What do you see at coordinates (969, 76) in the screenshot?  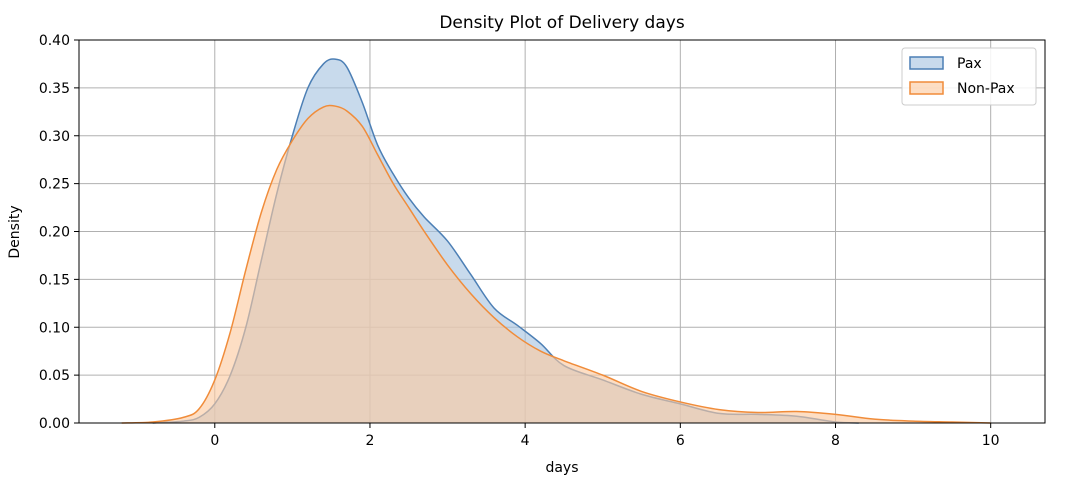 I see `legend: Pax Non-Pax` at bounding box center [969, 76].